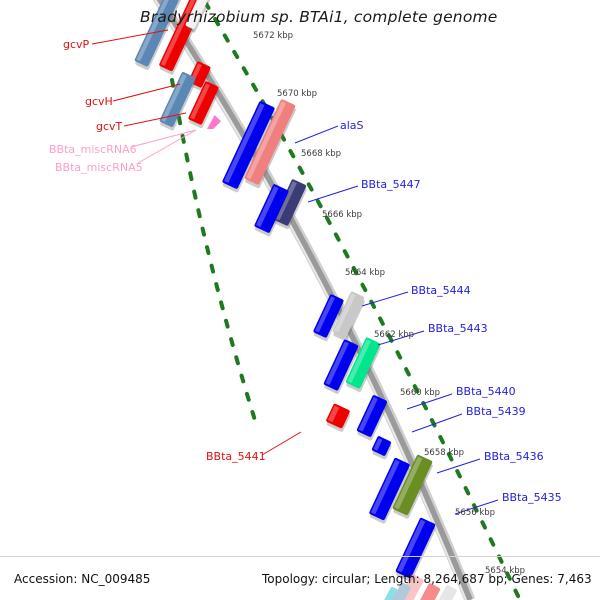 This screenshot has height=600, width=600. What do you see at coordinates (496, 411) in the screenshot?
I see `feature-label-bbta_5439: BBta_5439` at bounding box center [496, 411].